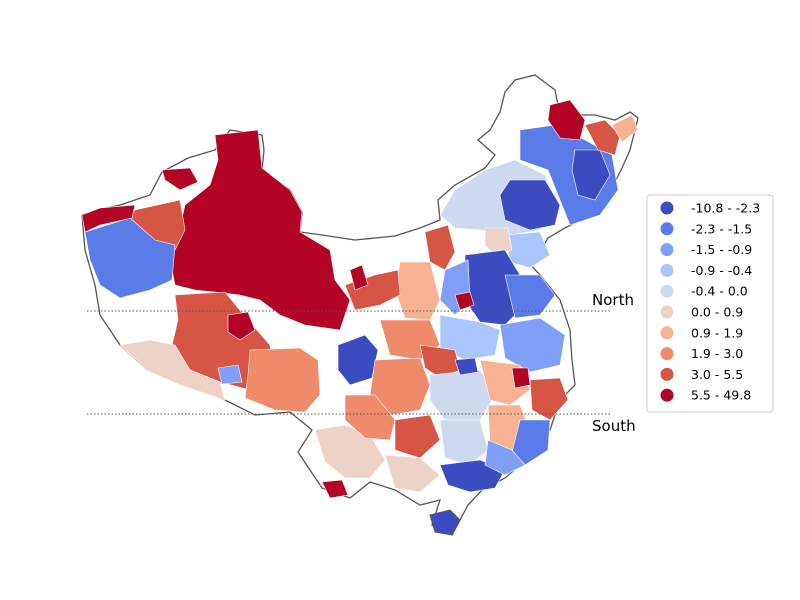 The height and width of the screenshot is (600, 800). What do you see at coordinates (359, 277) in the screenshot?
I see `region-gansu-west` at bounding box center [359, 277].